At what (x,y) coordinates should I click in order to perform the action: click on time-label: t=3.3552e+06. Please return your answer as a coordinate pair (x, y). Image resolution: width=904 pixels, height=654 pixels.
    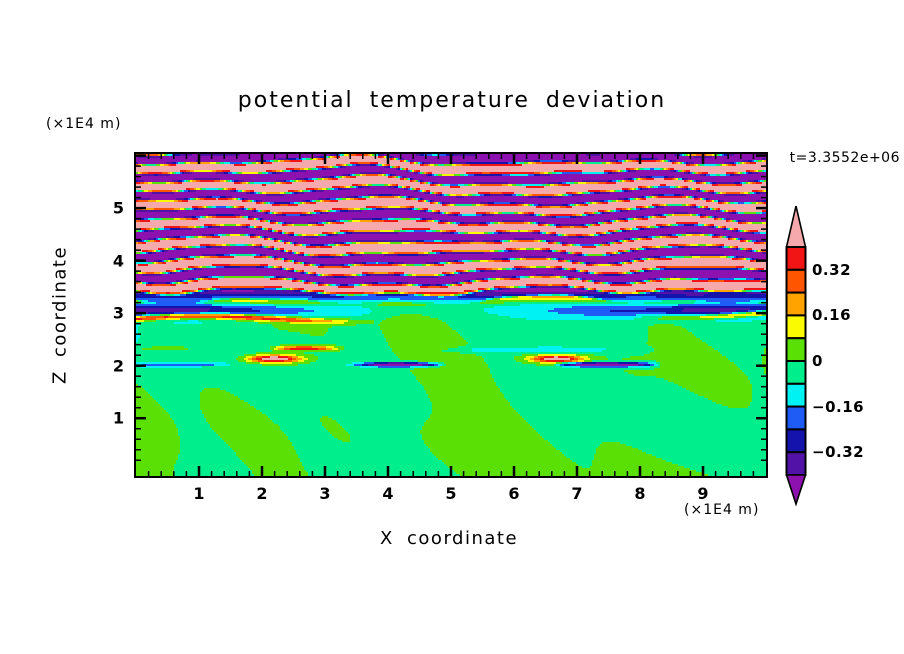
    Looking at the image, I should click on (844, 158).